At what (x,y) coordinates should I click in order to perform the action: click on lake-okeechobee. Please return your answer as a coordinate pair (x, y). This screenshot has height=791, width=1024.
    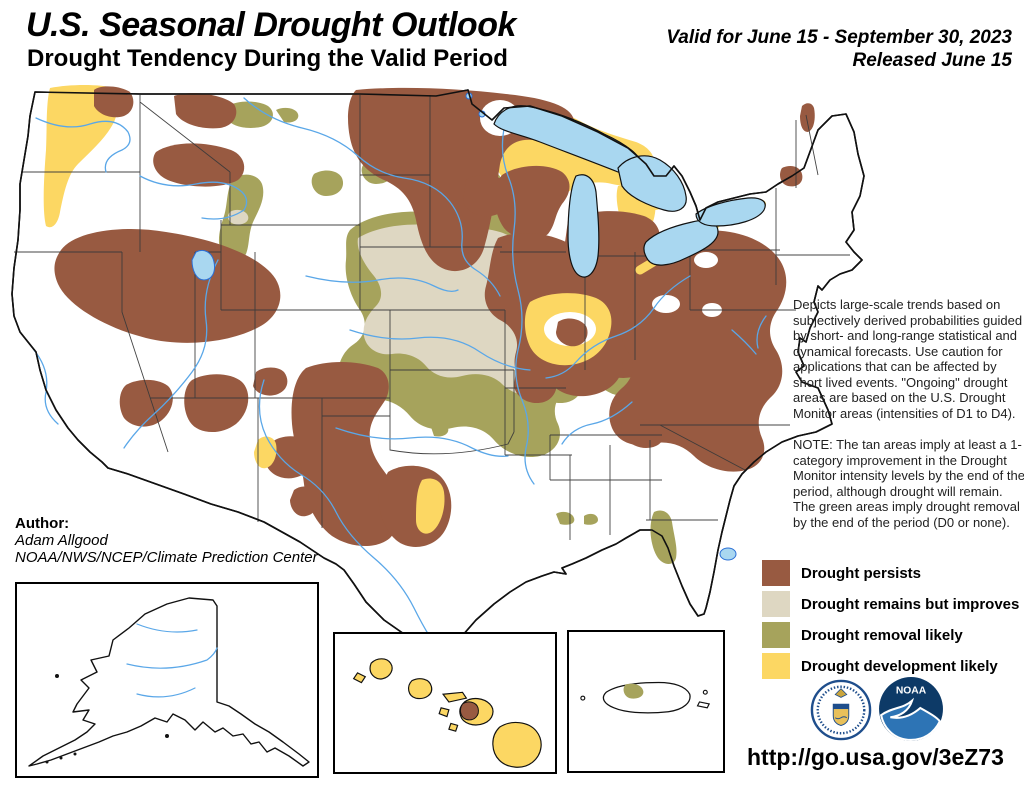
    Looking at the image, I should click on (728, 554).